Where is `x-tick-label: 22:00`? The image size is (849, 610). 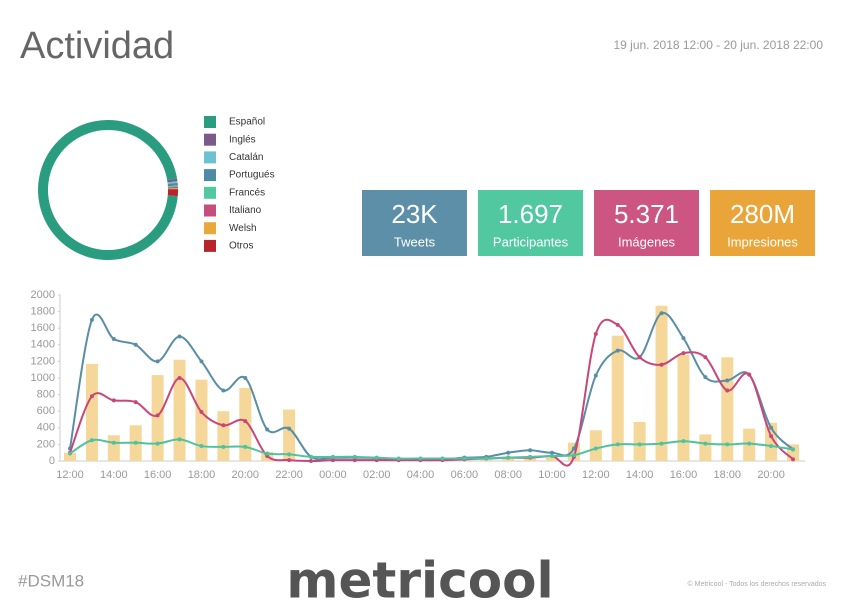
x-tick-label: 22:00 is located at coordinates (289, 475).